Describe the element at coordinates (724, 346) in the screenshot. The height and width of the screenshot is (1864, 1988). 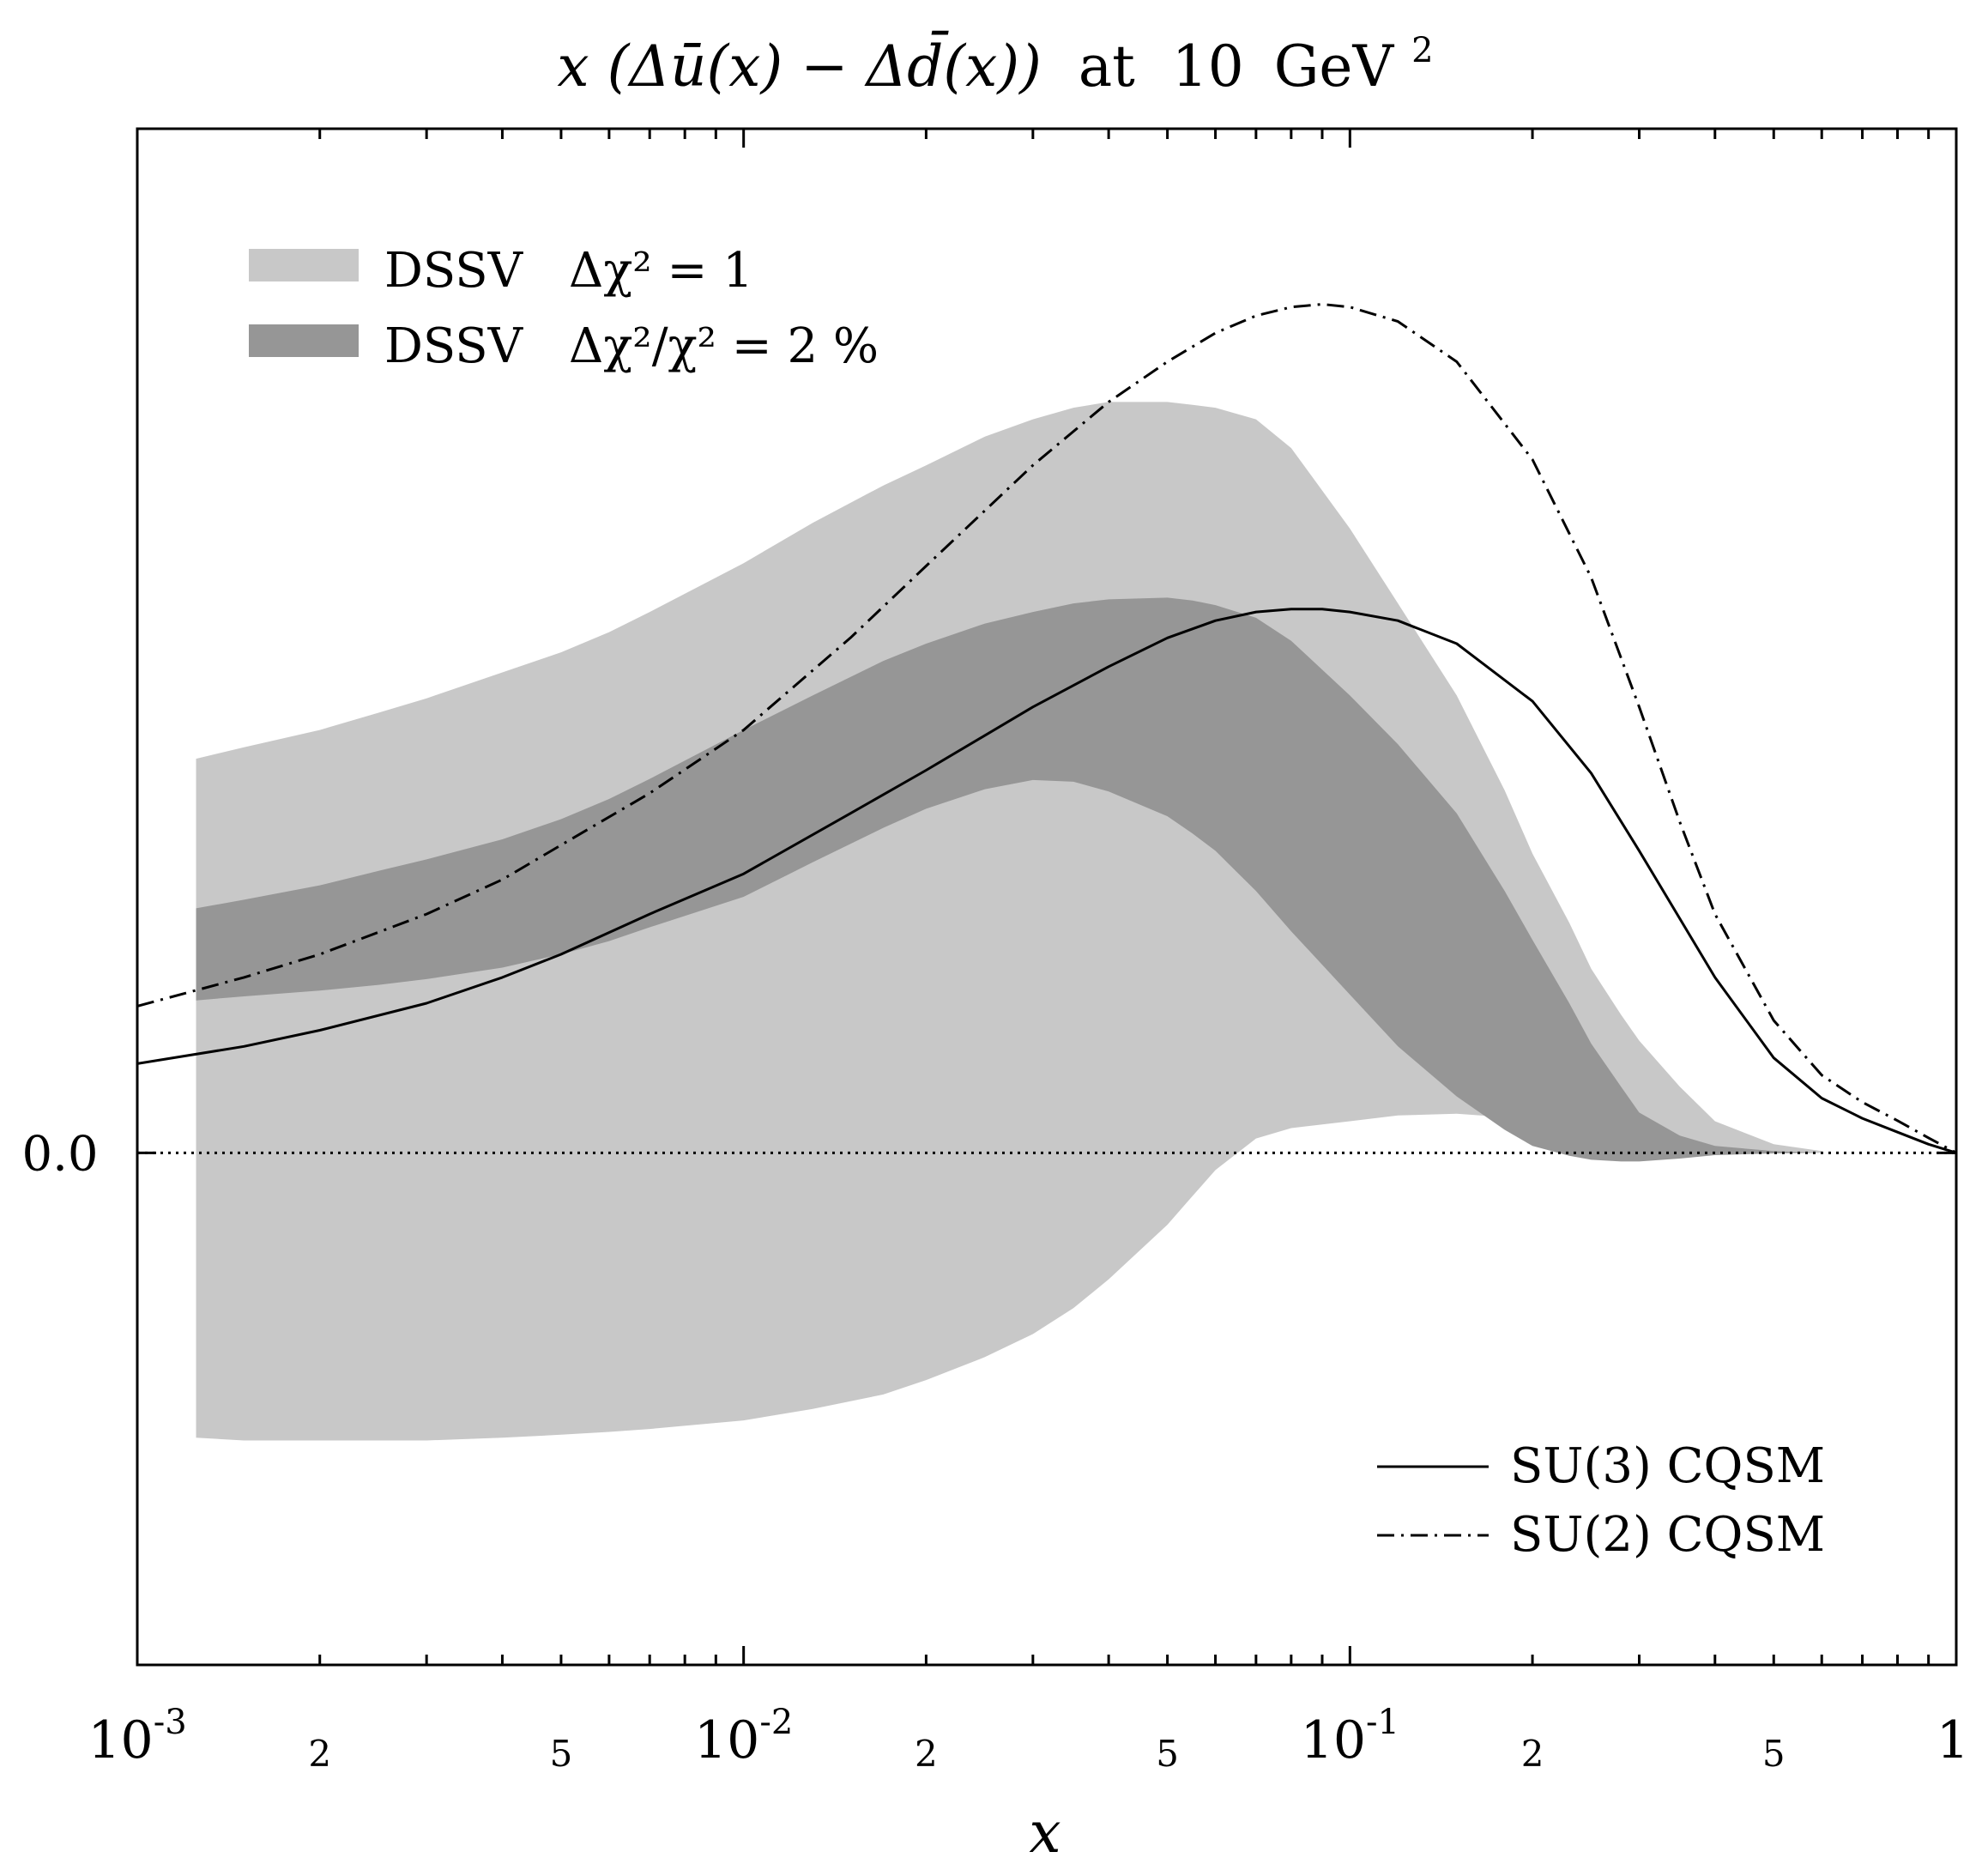
I see `legend-label-dssv-2pct-formula: Δχ²/χ² = 2 %` at that location.